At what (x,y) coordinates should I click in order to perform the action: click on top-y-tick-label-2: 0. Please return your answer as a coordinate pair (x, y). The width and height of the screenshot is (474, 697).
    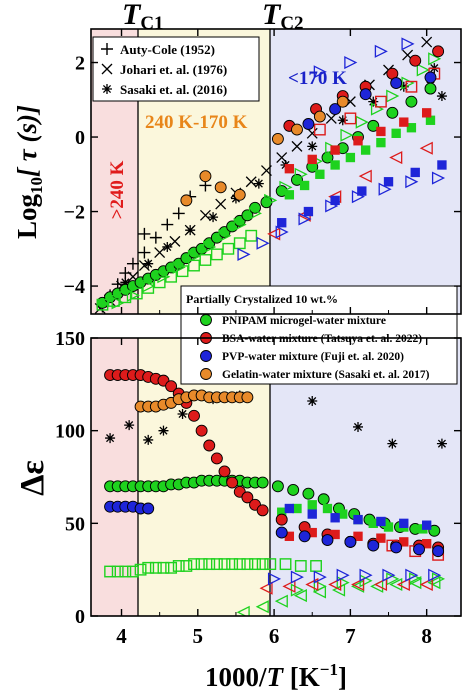
    Looking at the image, I should click on (80, 138).